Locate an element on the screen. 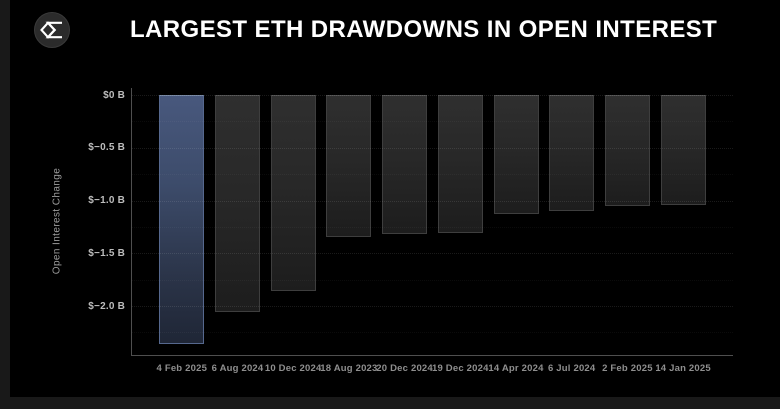 This screenshot has height=409, width=780. x-tick-label: 6 Jul 2024 is located at coordinates (571, 368).